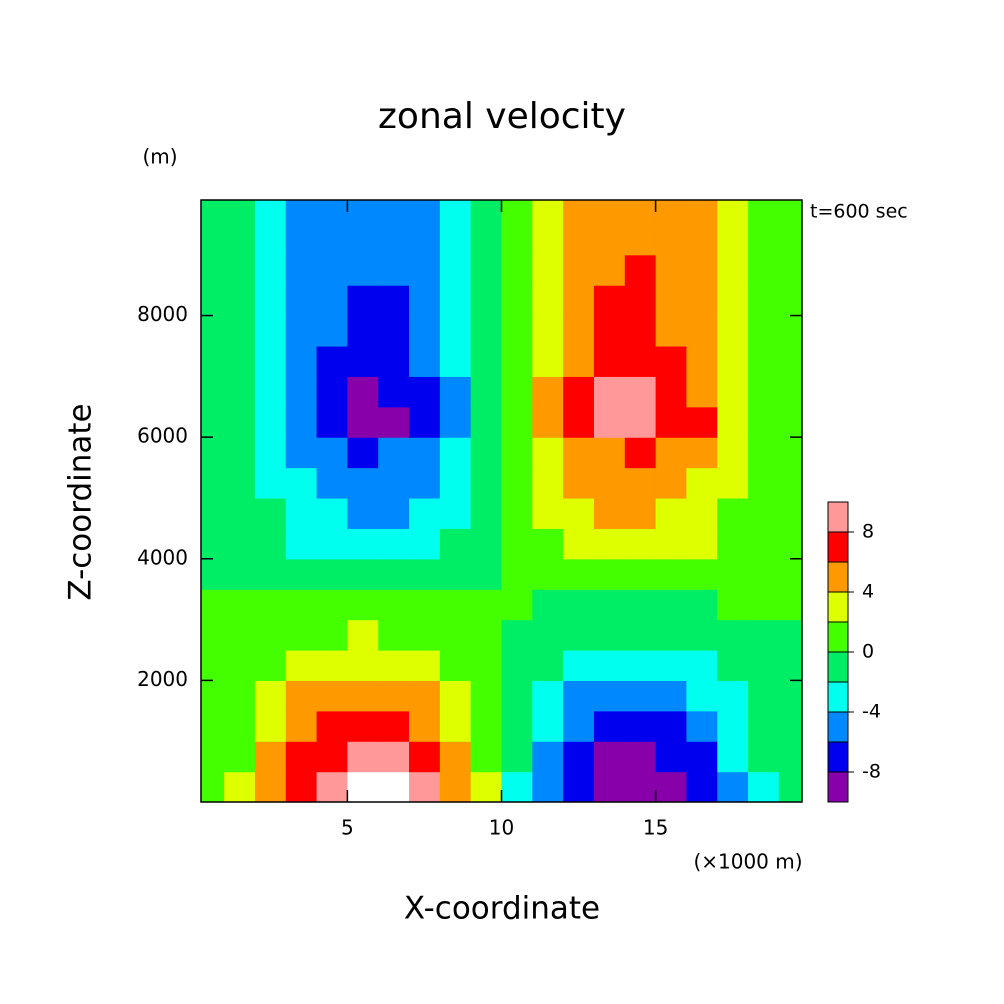  What do you see at coordinates (159, 157) in the screenshot?
I see `y-unit: (m)` at bounding box center [159, 157].